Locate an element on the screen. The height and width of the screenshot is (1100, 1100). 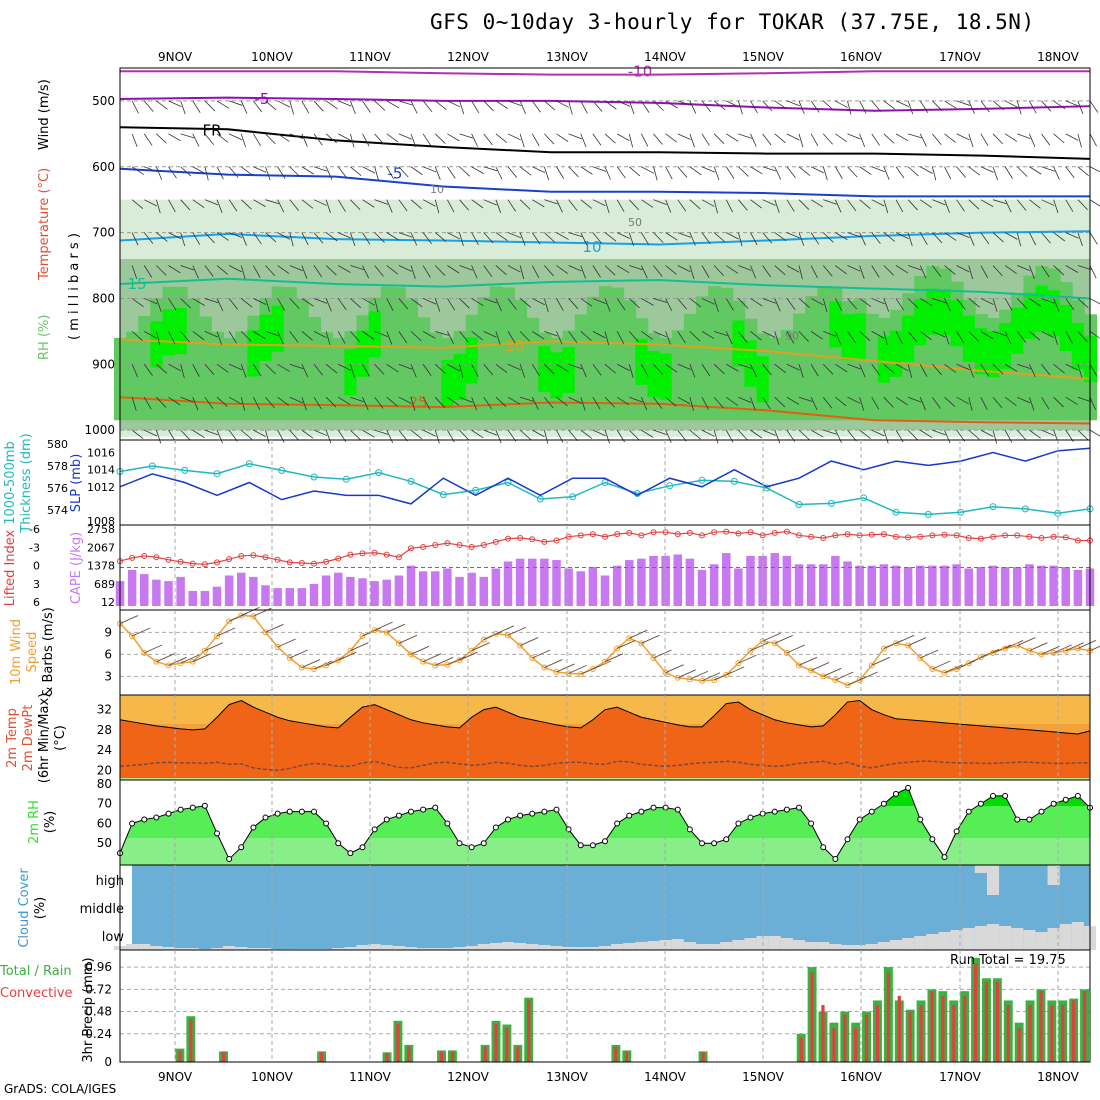
precip-conv-bar is located at coordinates (877, 1033).